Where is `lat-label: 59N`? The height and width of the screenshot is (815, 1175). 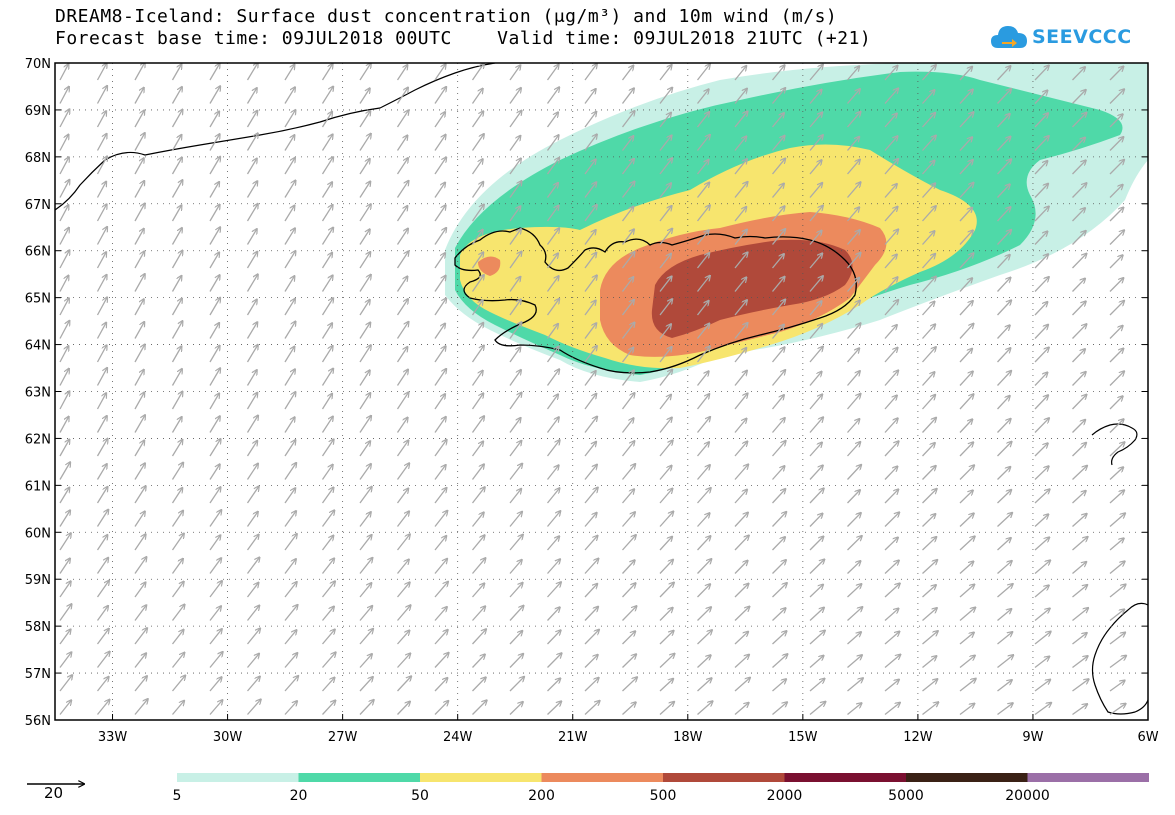 lat-label: 59N is located at coordinates (38, 580).